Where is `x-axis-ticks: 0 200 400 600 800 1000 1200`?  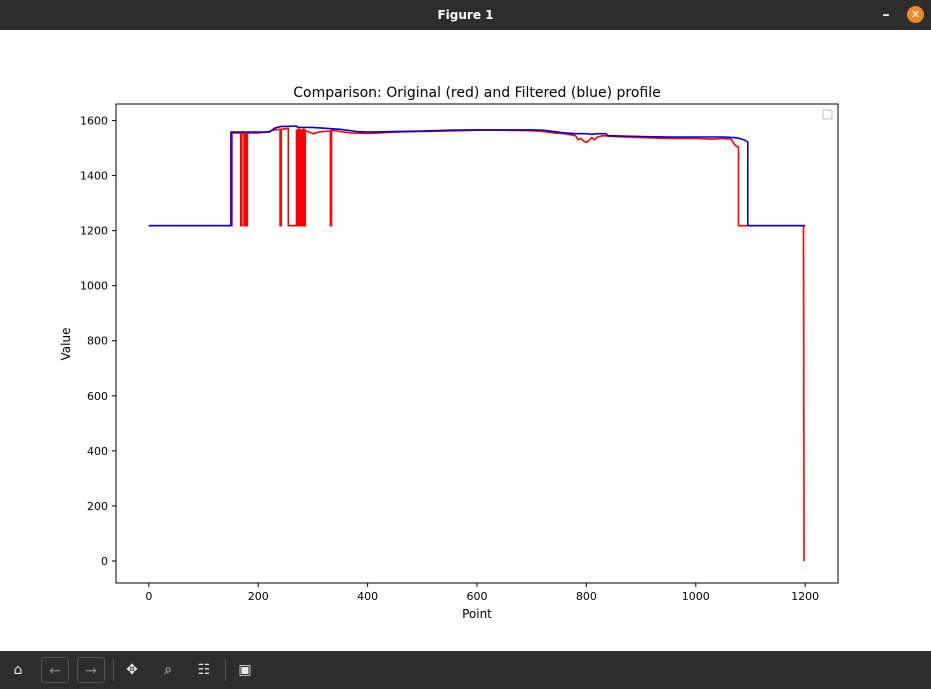
x-axis-ticks: 0 200 400 600 800 1000 1200 is located at coordinates (482, 593).